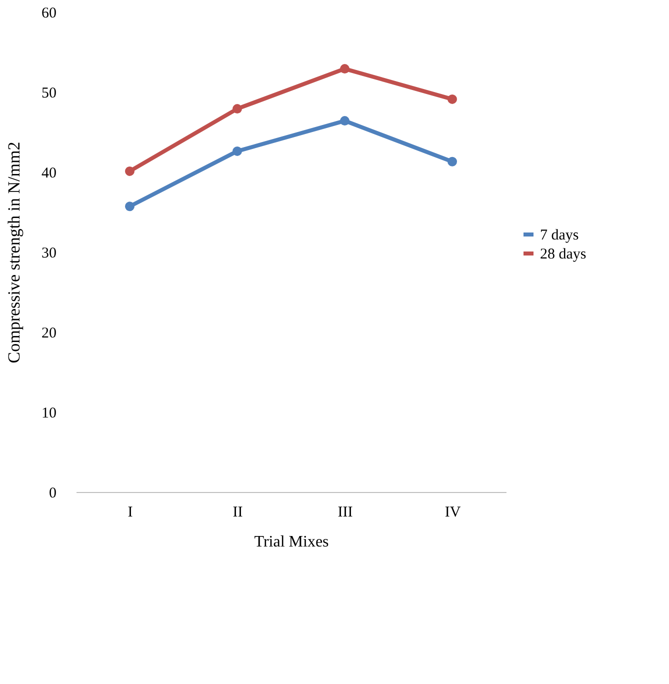 This screenshot has height=684, width=669. I want to click on x-tick-label: III, so click(345, 512).